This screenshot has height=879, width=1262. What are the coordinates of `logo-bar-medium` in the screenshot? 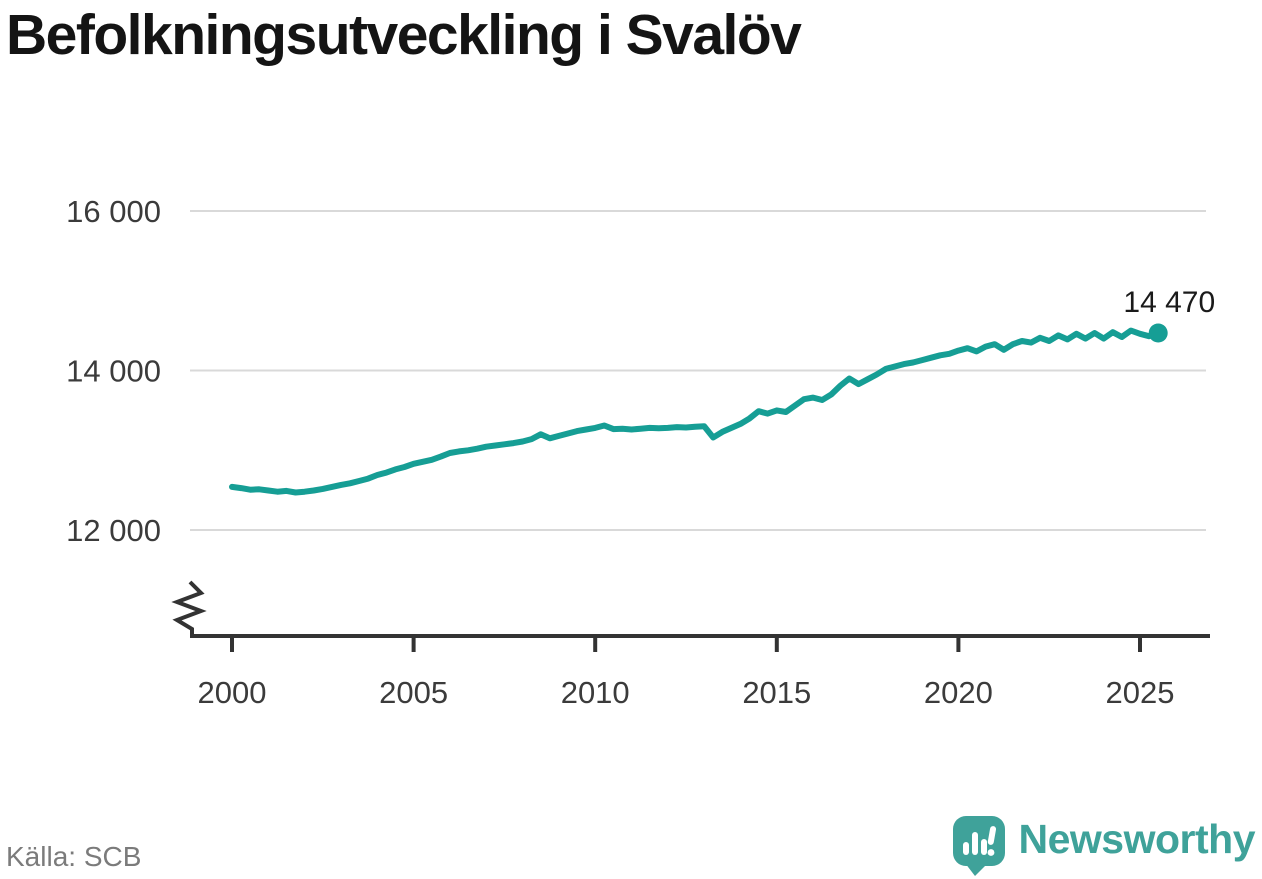 It's located at (983, 847).